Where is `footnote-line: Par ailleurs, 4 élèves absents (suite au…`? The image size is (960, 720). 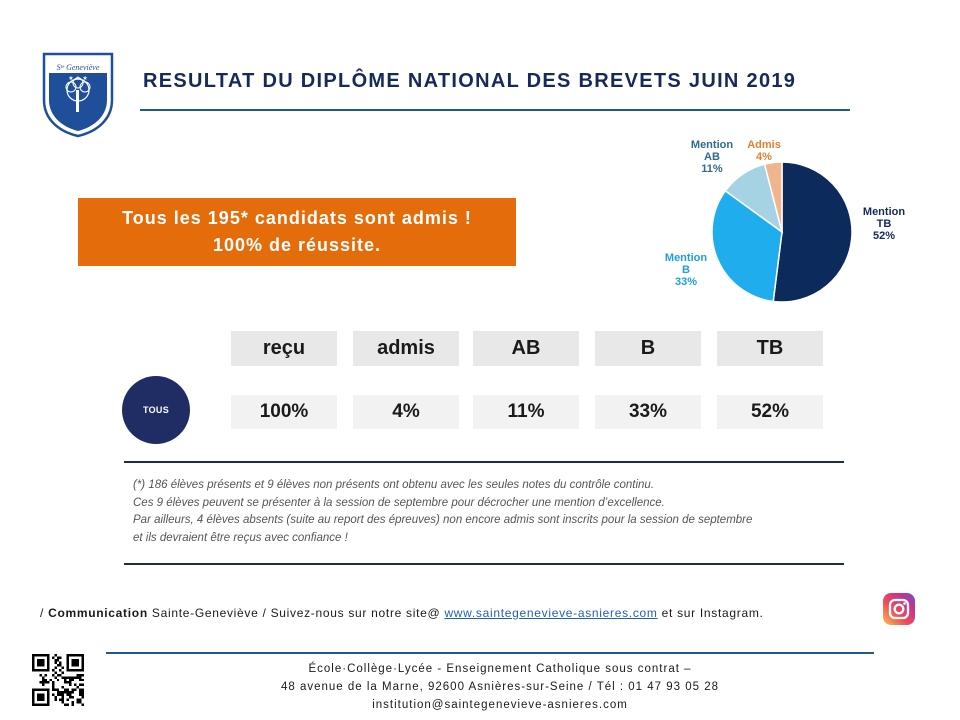
footnote-line: Par ailleurs, 4 élèves absents (suite au… is located at coordinates (443, 520).